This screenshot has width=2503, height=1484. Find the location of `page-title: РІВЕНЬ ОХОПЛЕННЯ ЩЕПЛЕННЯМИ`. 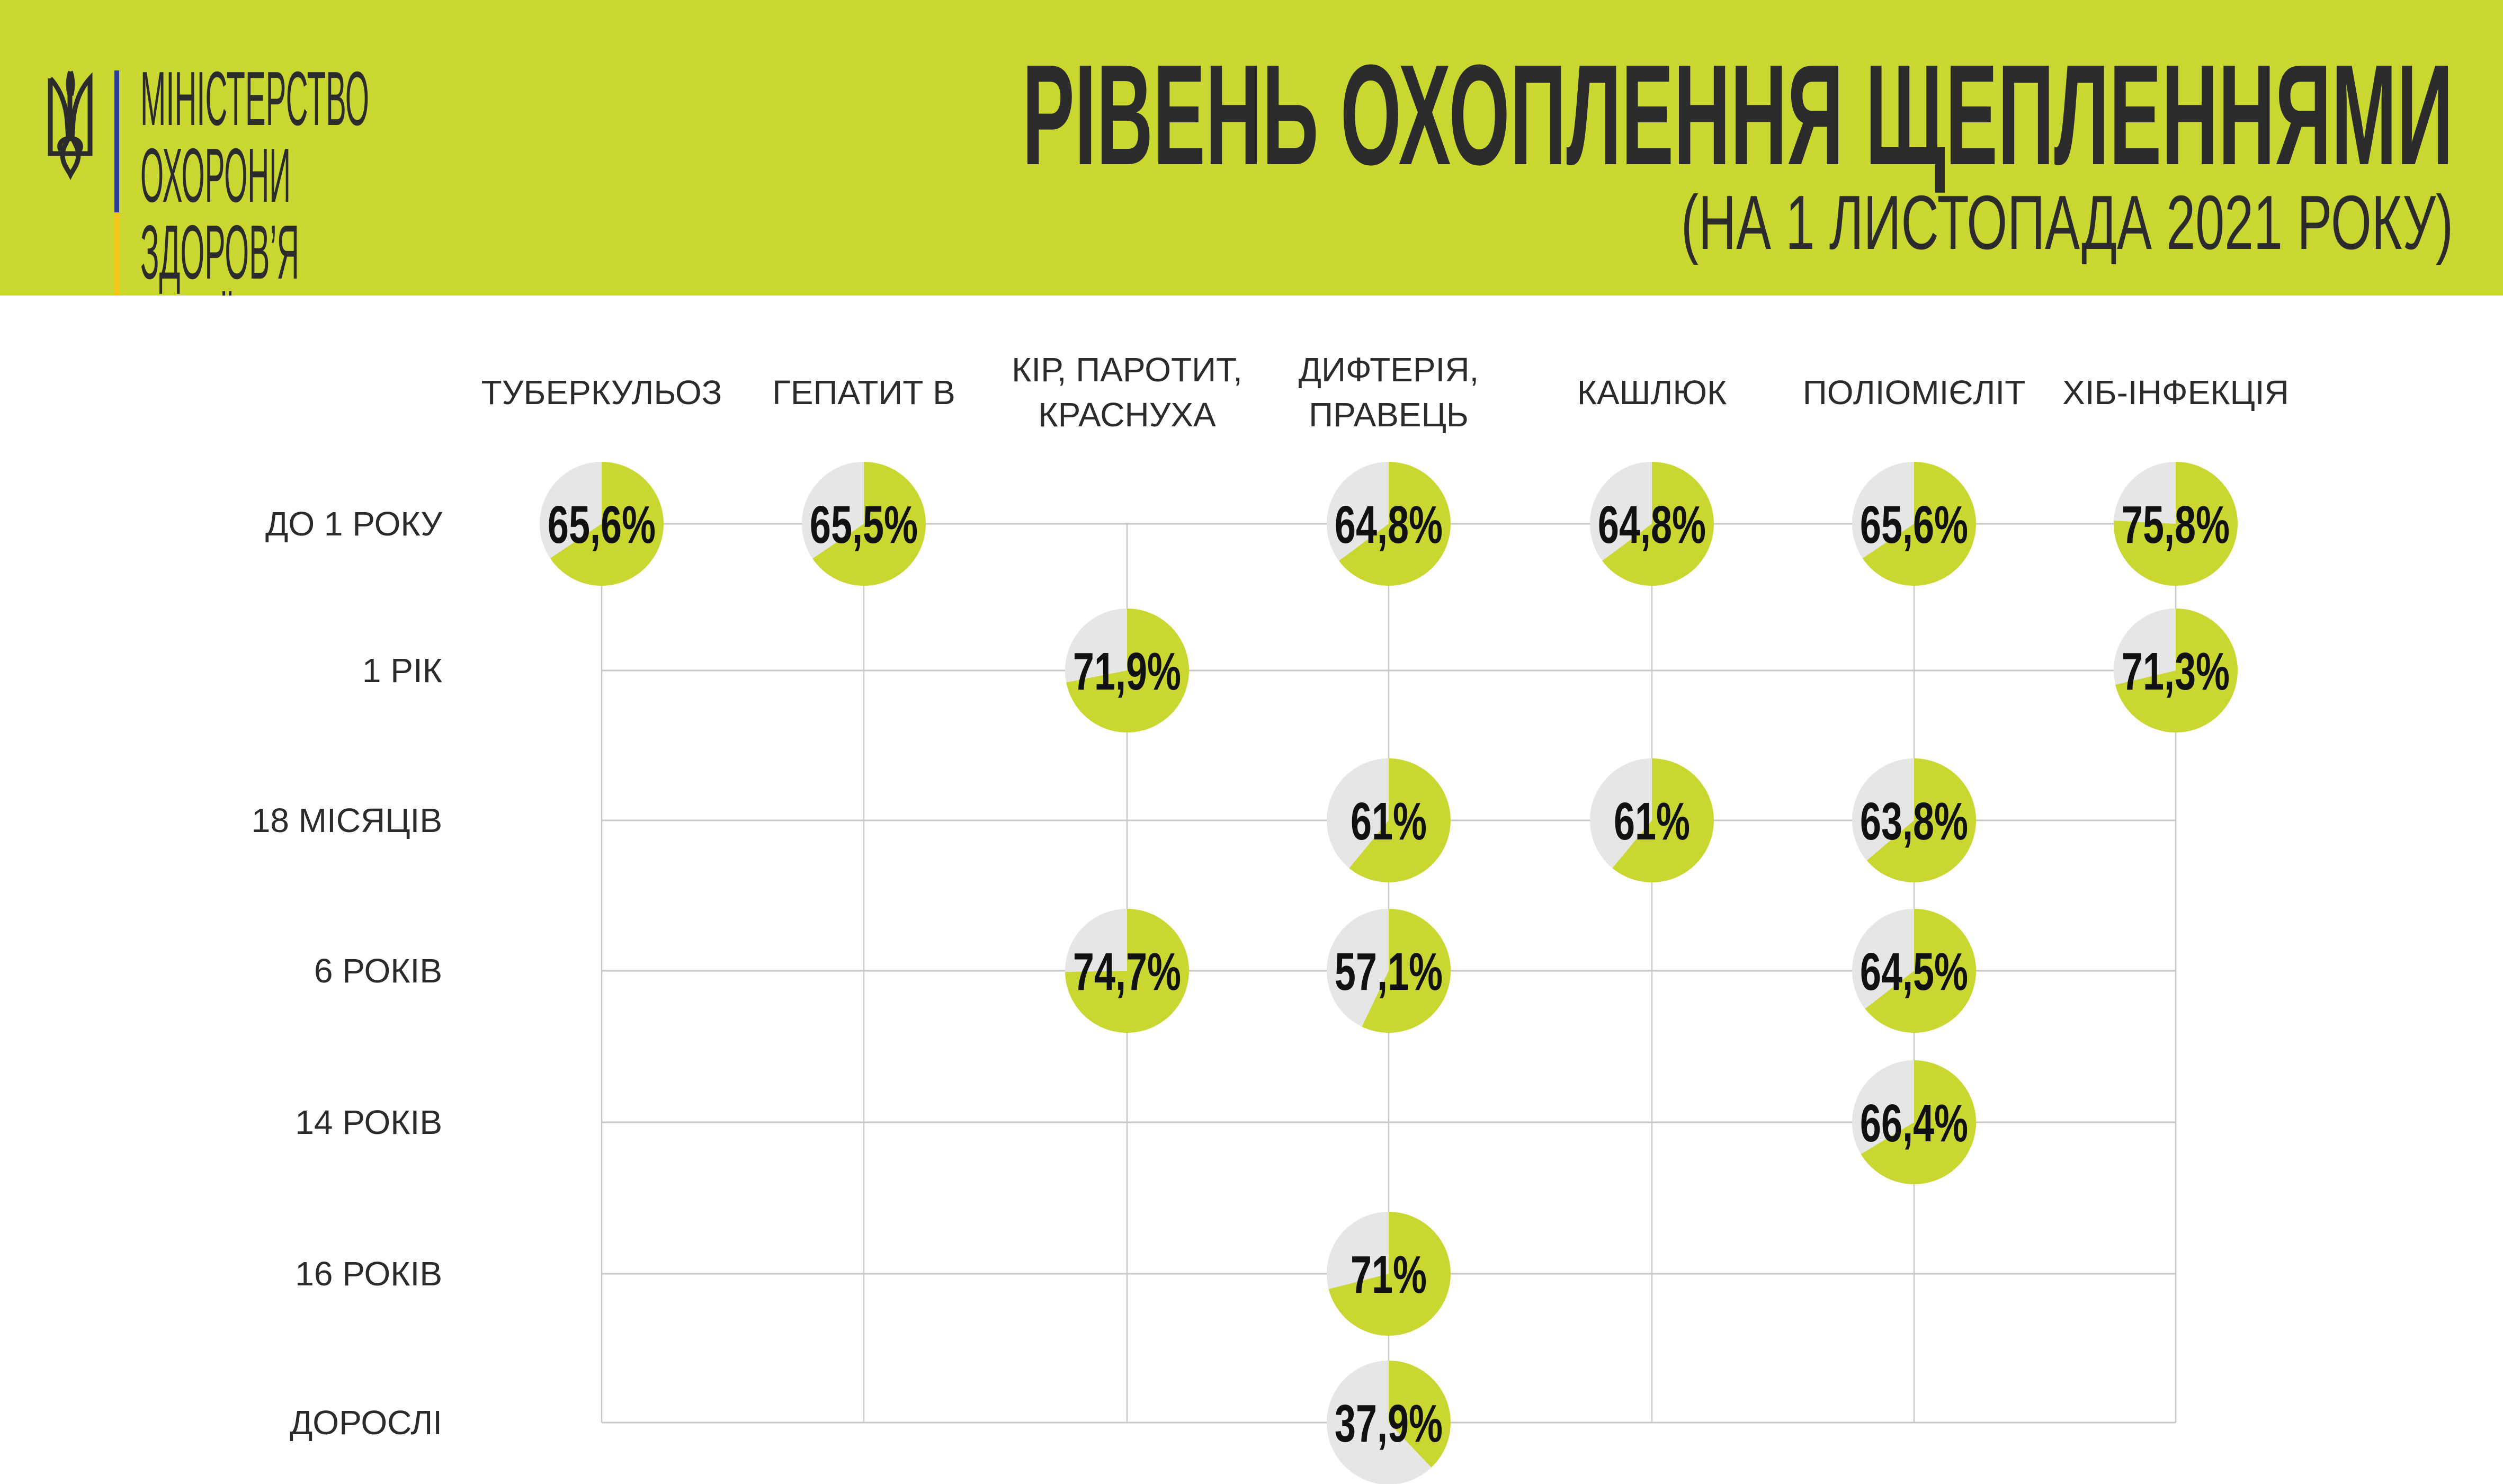

page-title: РІВЕНЬ ОХОПЛЕННЯ ЩЕПЛЕННЯМИ is located at coordinates (1737, 115).